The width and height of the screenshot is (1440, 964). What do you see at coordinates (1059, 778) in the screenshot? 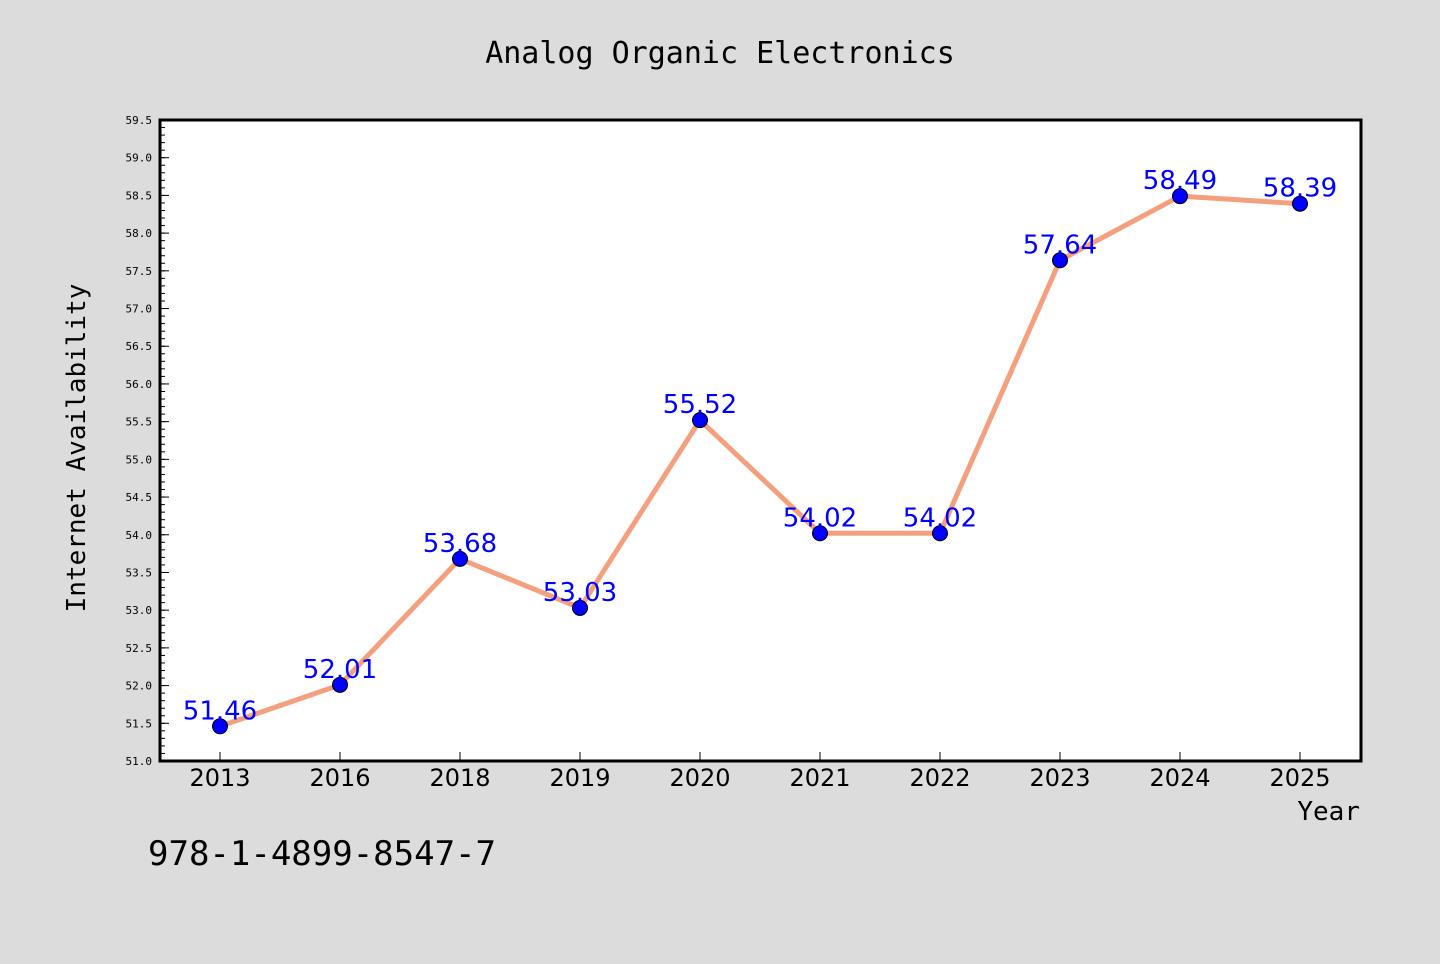
I see `x-tick-label: 2023` at bounding box center [1059, 778].